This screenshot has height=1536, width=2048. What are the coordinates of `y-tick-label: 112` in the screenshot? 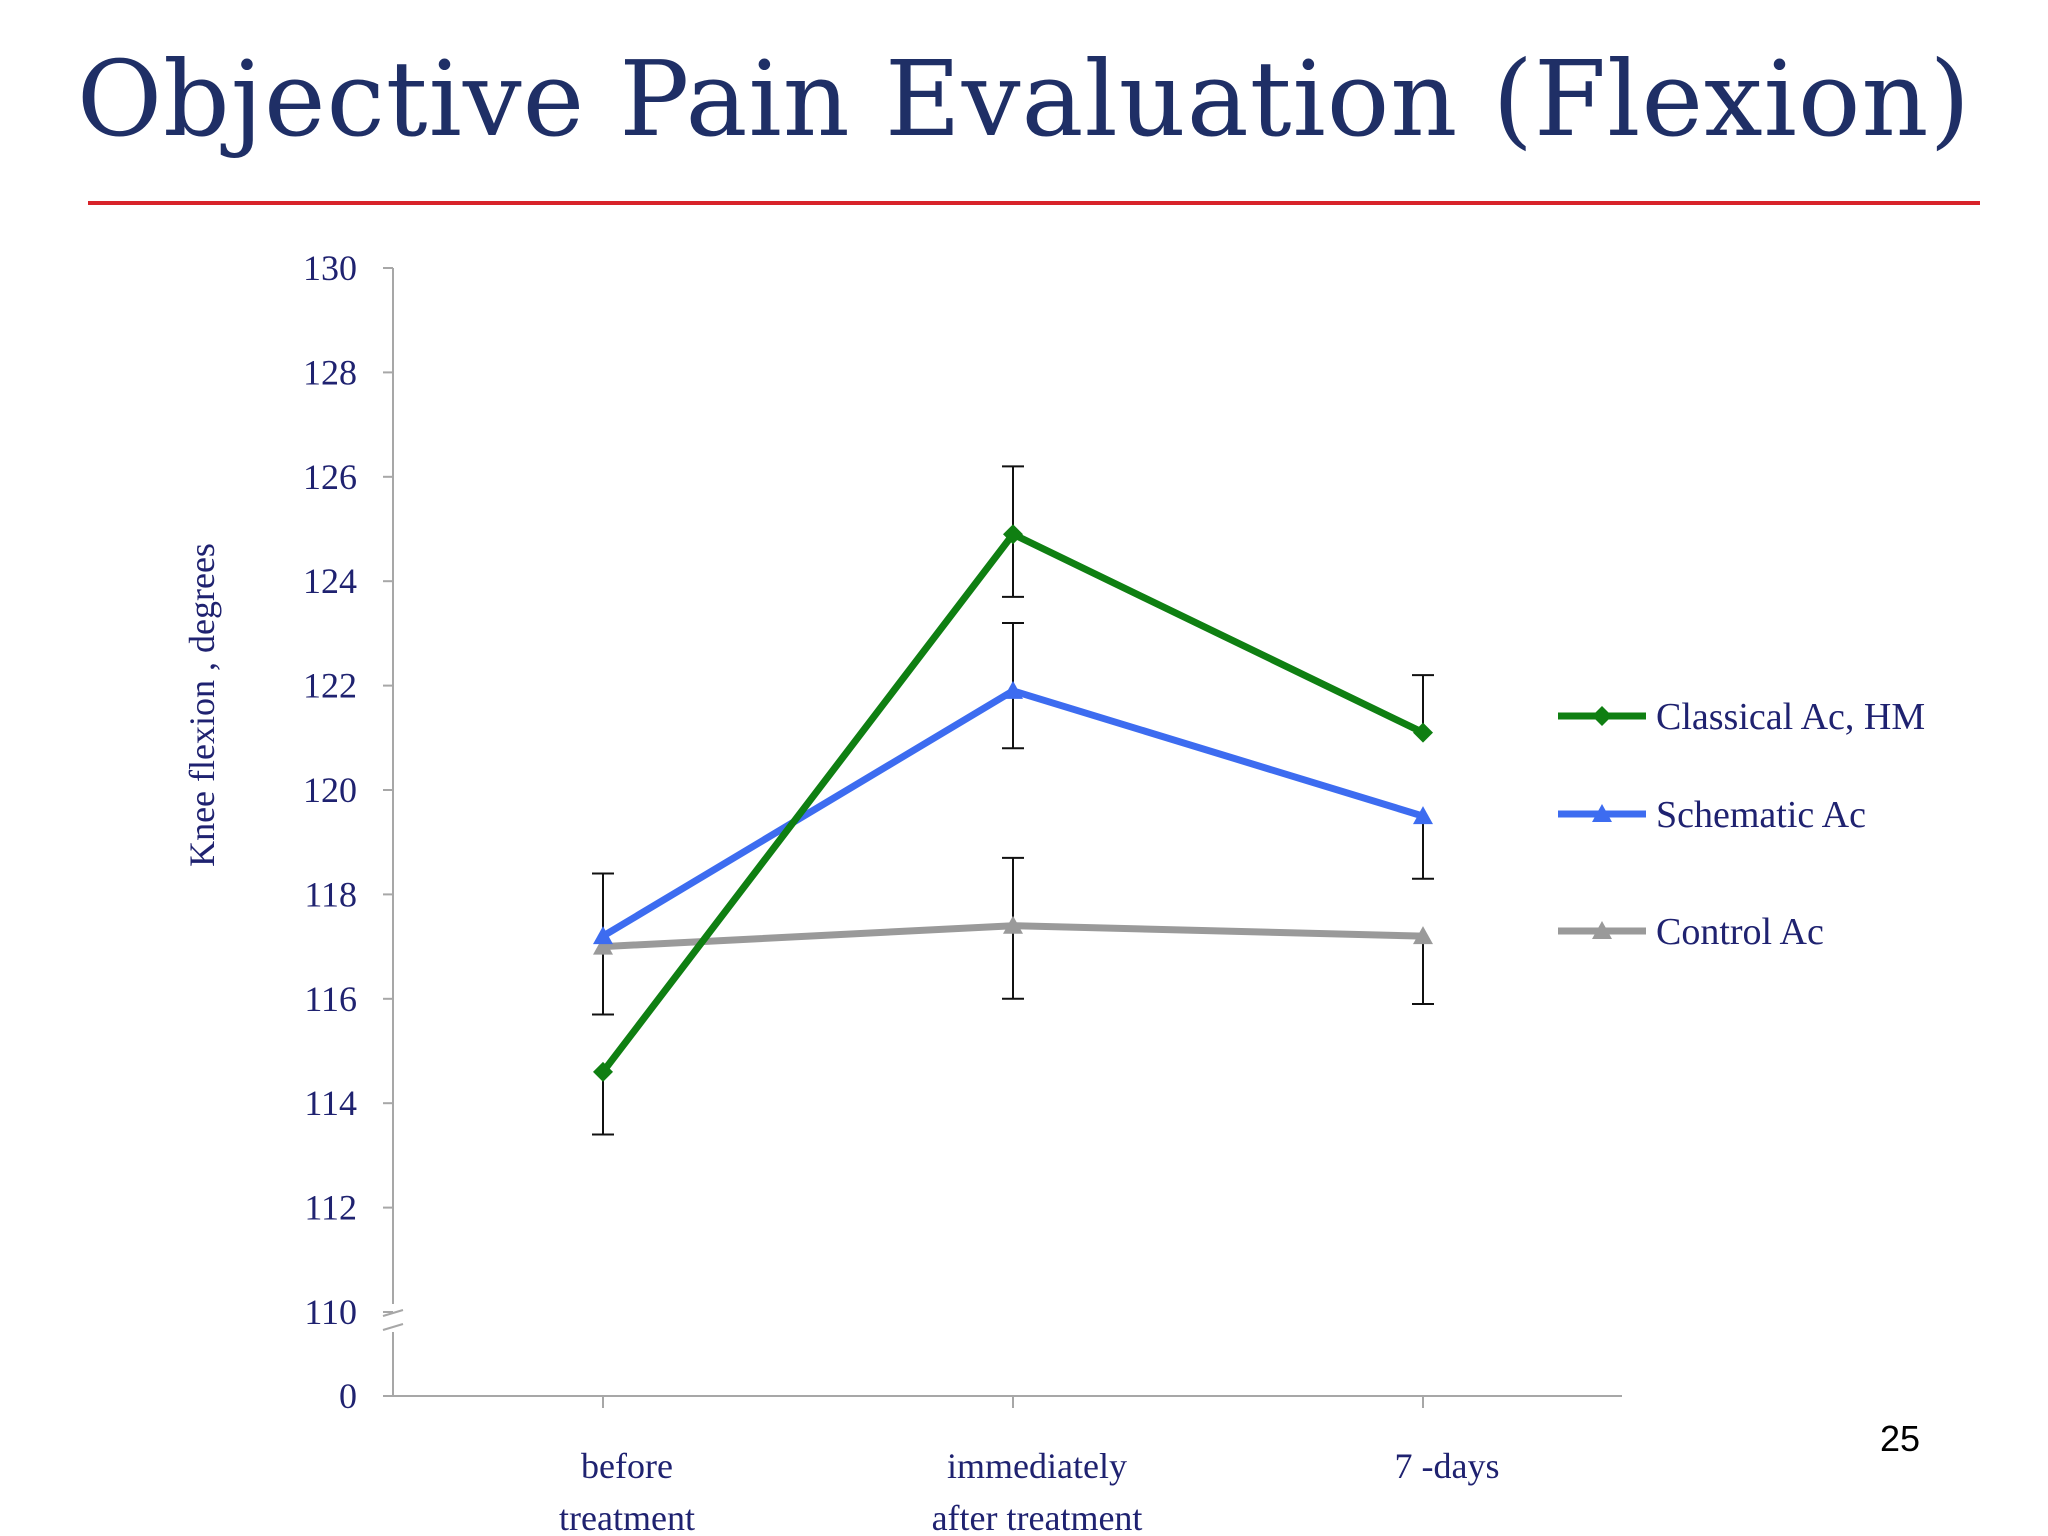 It's located at (330, 1208).